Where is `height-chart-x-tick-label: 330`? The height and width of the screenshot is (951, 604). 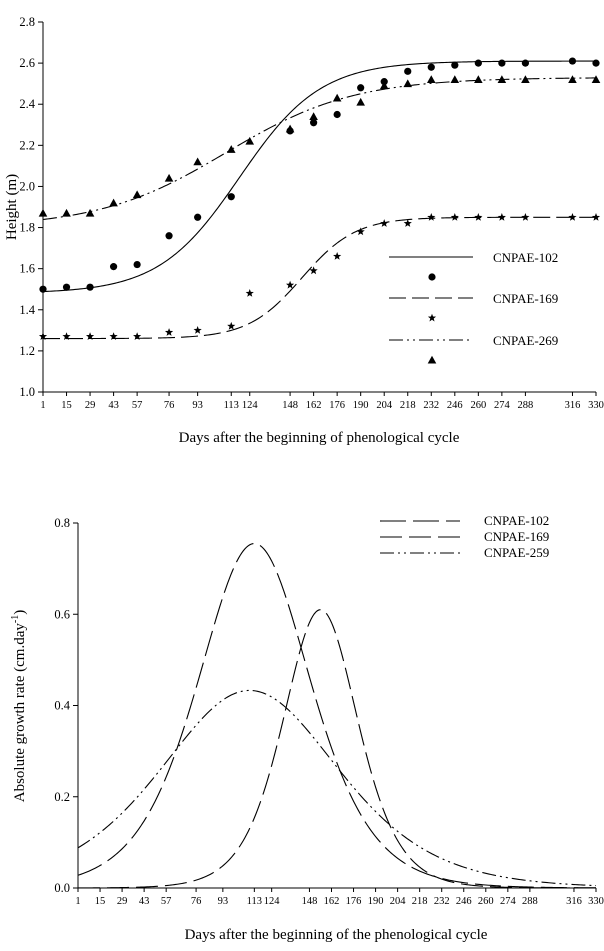 height-chart-x-tick-label: 330 is located at coordinates (596, 405).